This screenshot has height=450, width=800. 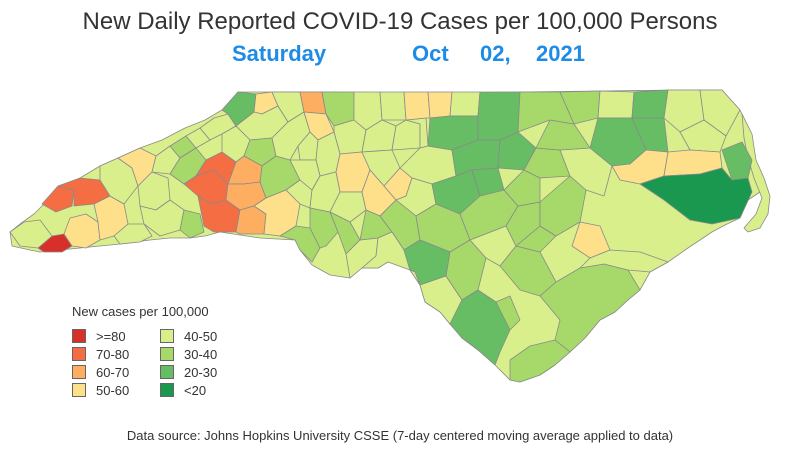 I want to click on legend-label: 30-40, so click(x=201, y=354).